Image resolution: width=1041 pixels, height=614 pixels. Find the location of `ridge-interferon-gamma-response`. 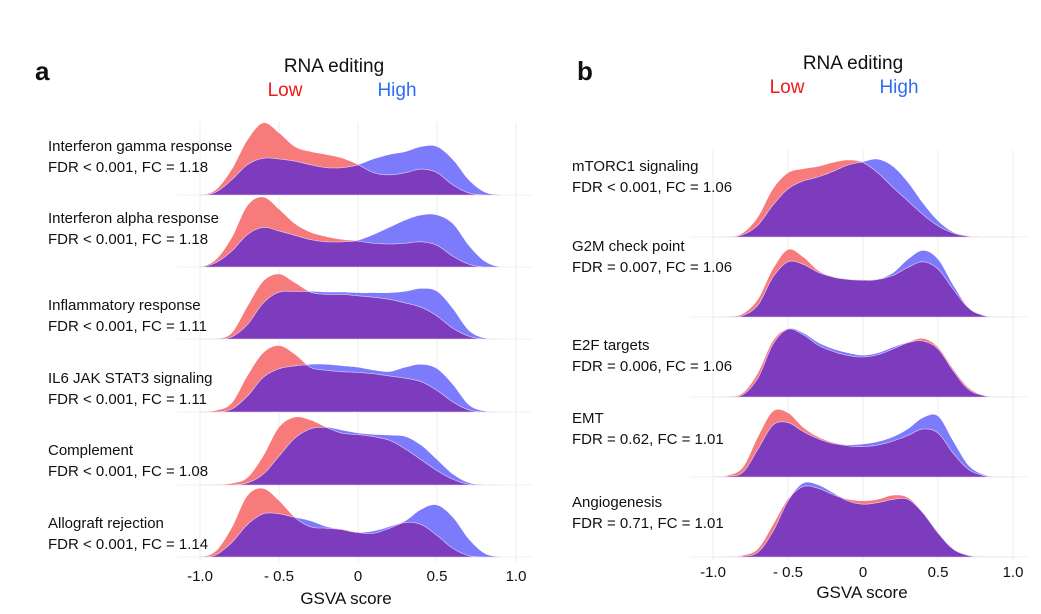

ridge-interferon-gamma-response is located at coordinates (350, 159).